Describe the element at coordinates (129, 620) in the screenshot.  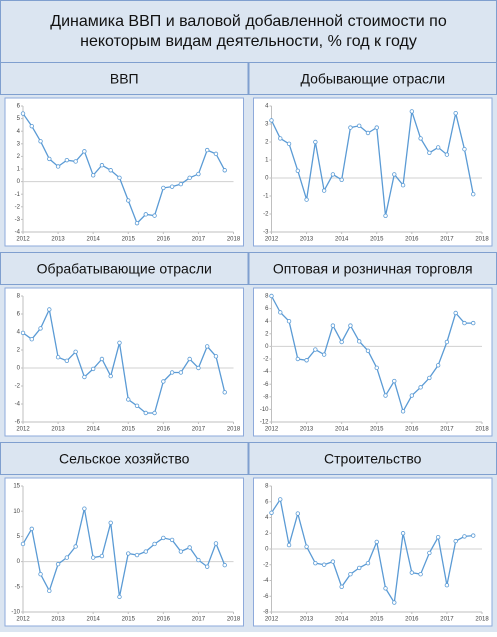
I see `x-tick-label: 2015` at that location.